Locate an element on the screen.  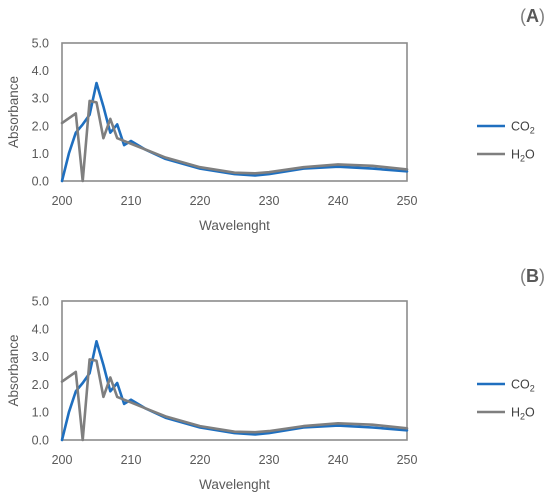
panel-label-letter: A is located at coordinates (532, 16).